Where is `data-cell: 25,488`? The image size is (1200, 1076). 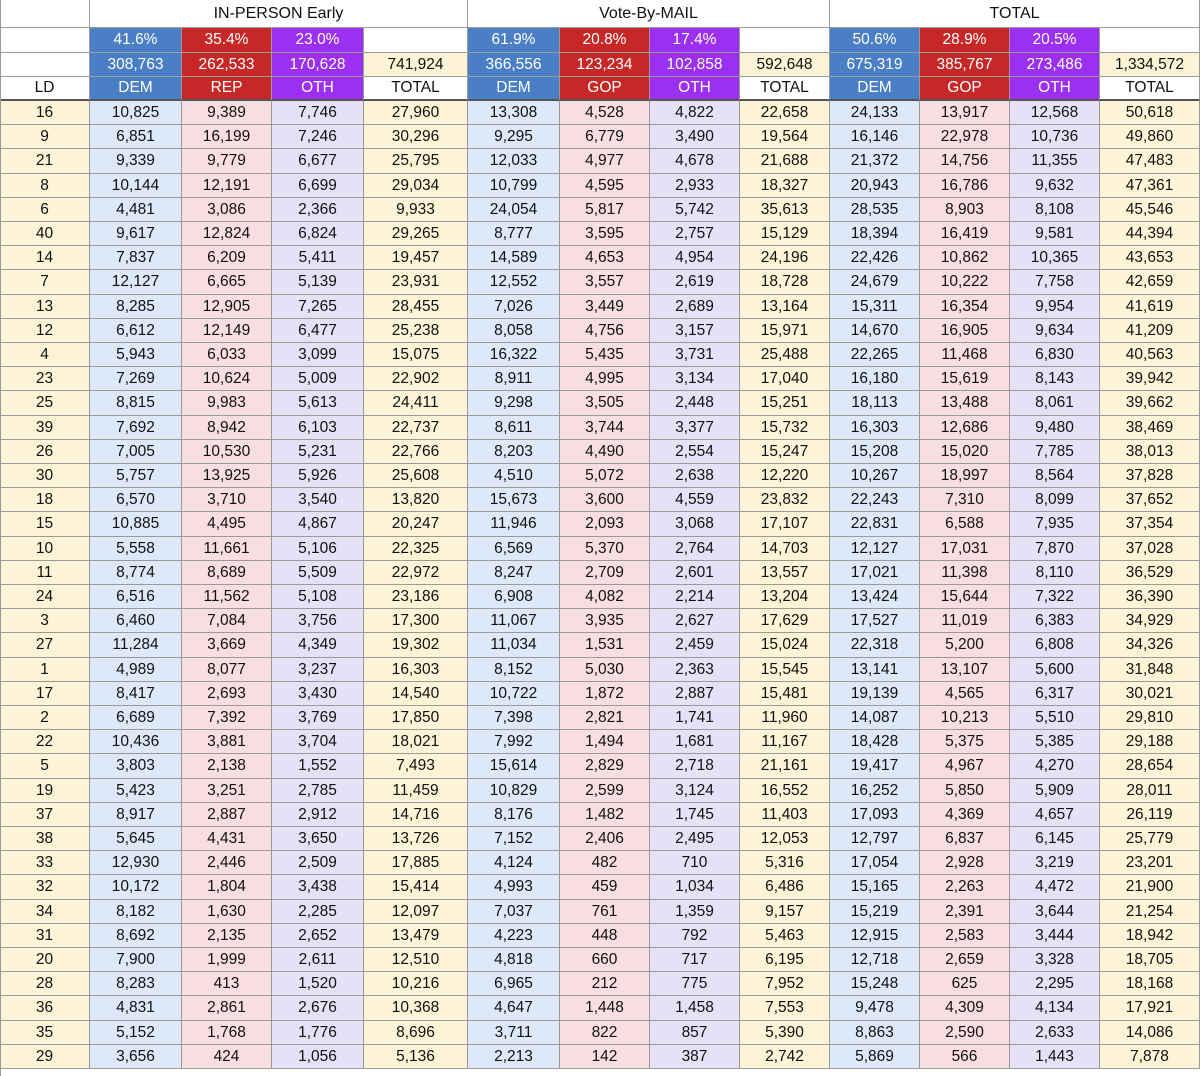
data-cell: 25,488 is located at coordinates (785, 355).